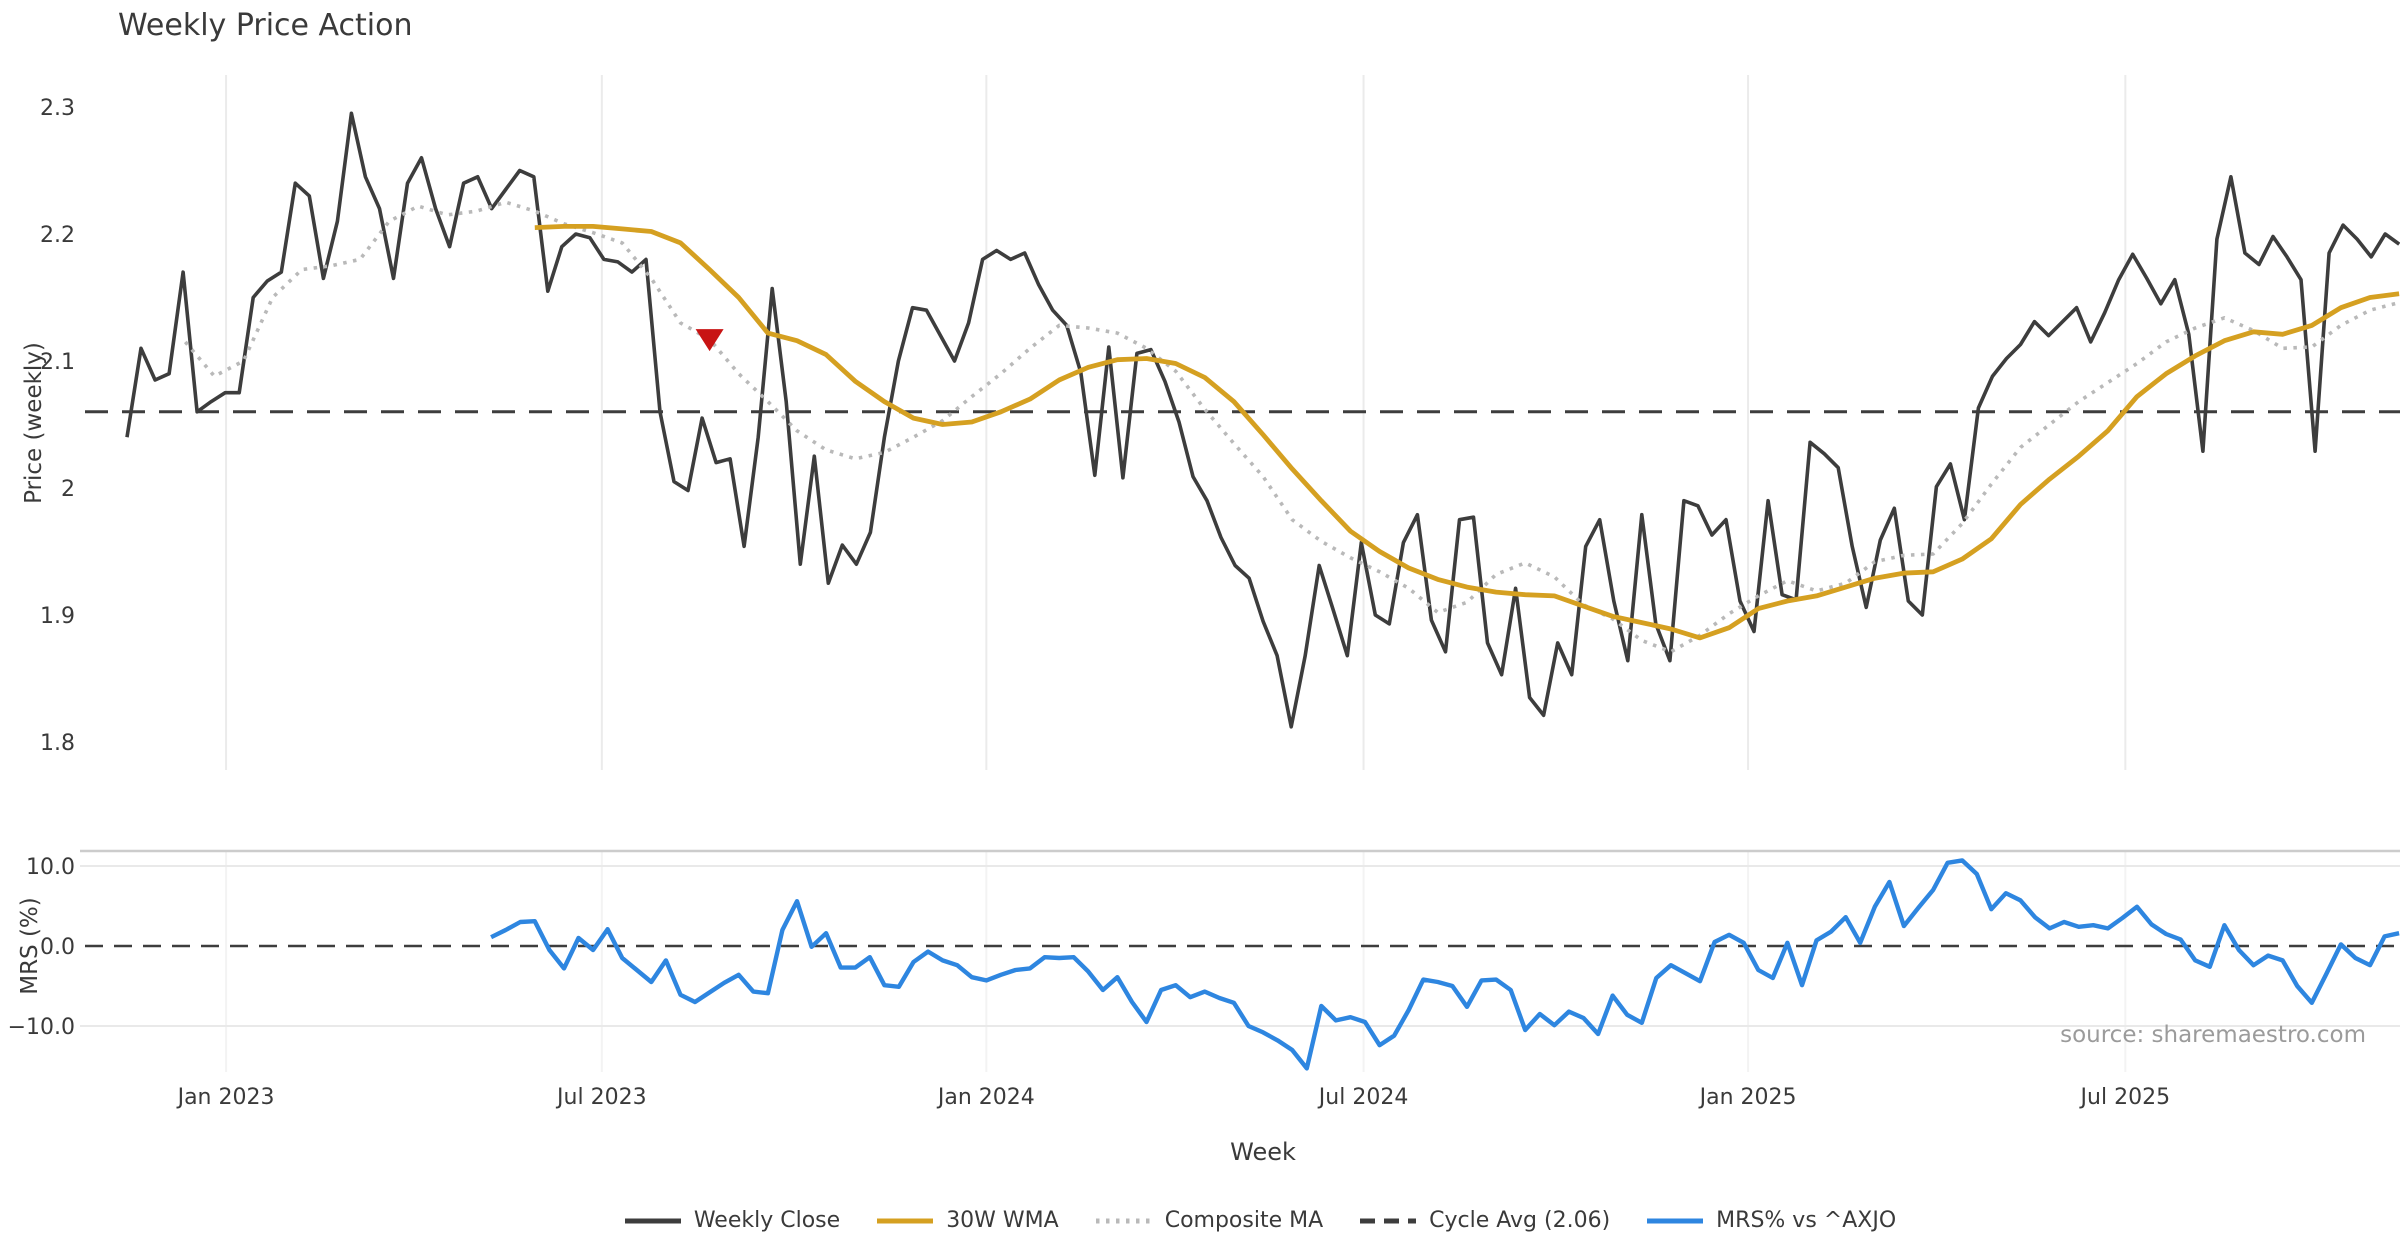 The height and width of the screenshot is (1260, 2400). What do you see at coordinates (68, 489) in the screenshot?
I see `price-y-tick-label: 2` at bounding box center [68, 489].